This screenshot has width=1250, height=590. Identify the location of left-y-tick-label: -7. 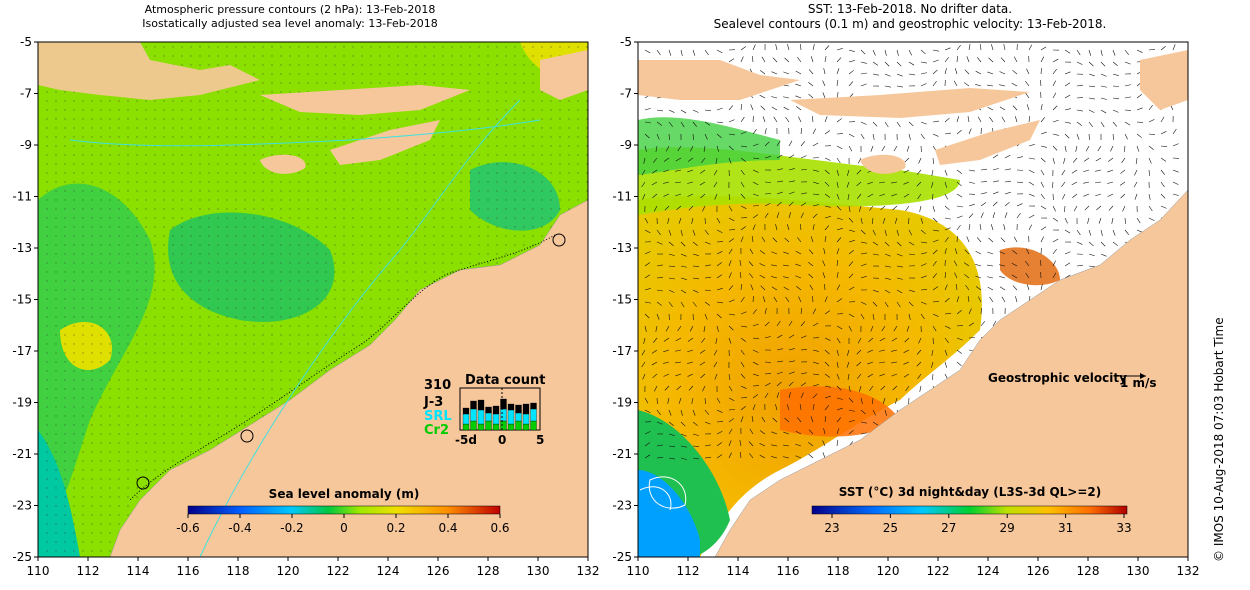
(26, 94).